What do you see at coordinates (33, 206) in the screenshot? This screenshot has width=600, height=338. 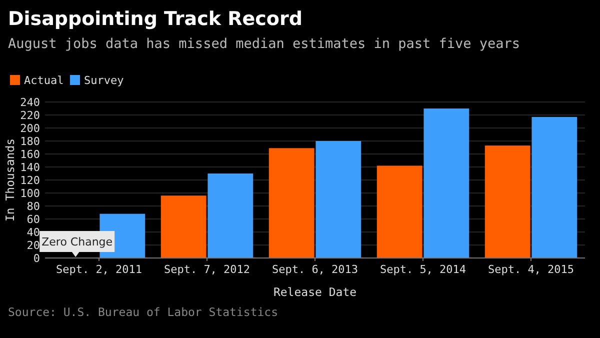 I see `y-tick-label: 80` at bounding box center [33, 206].